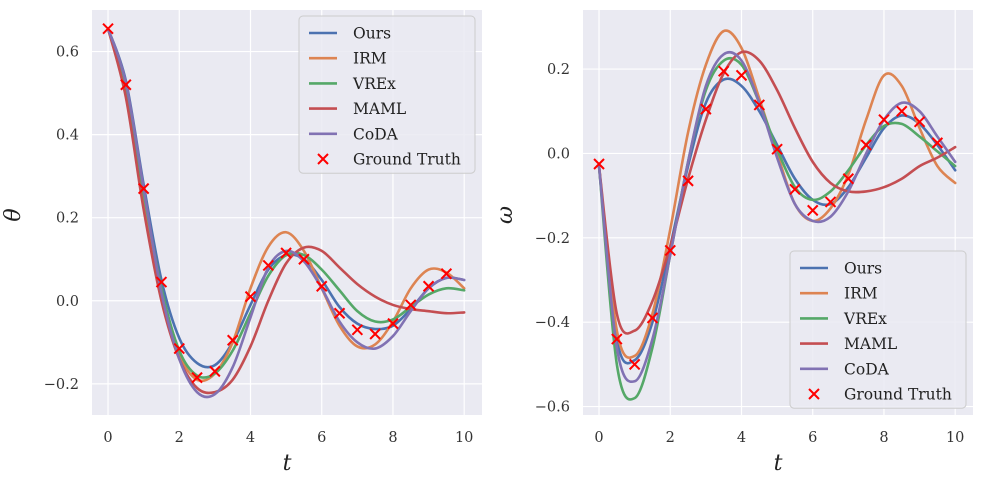  I want to click on y-axis-label: θ, so click(13, 214).